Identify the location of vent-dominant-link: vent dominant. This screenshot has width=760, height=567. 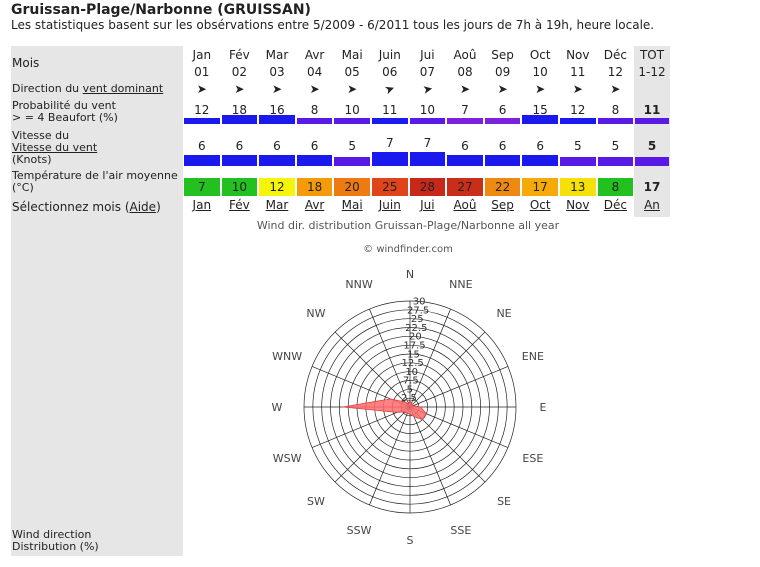
(123, 88).